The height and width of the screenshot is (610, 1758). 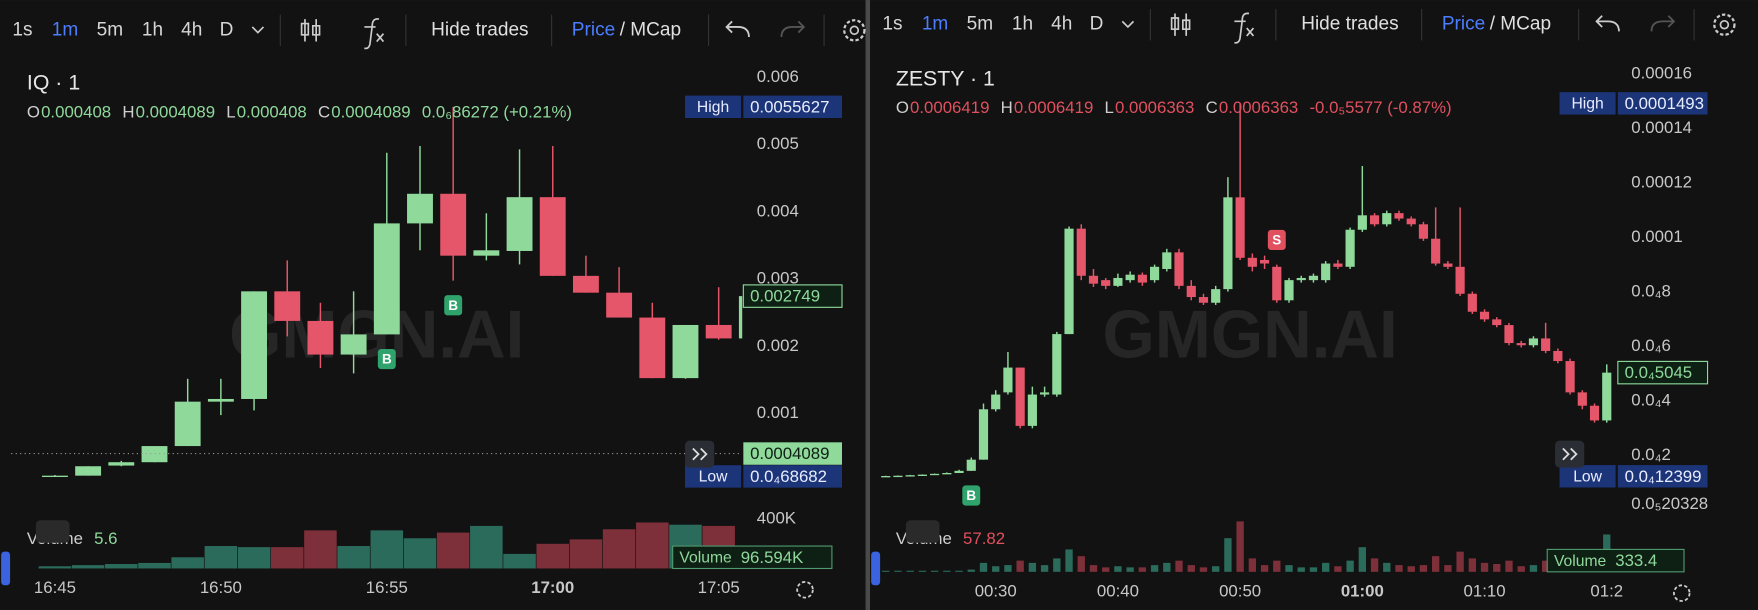 I want to click on y-tick-label: 0.004, so click(x=778, y=210).